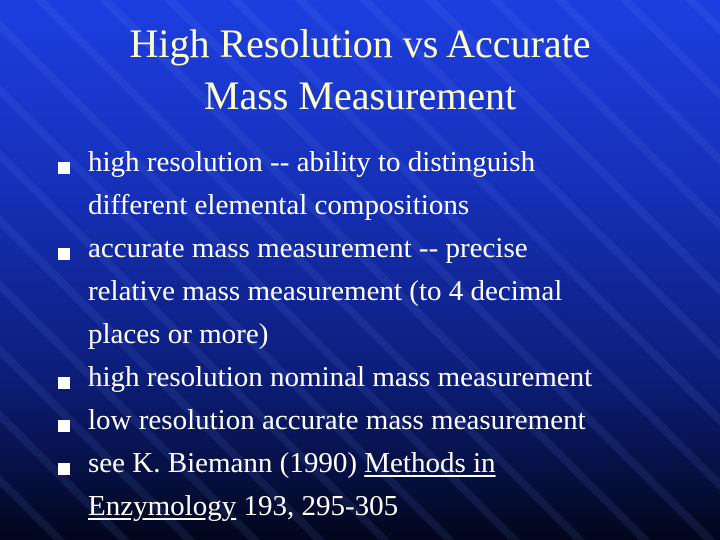 Image resolution: width=720 pixels, height=540 pixels. I want to click on bullet-text: see K. Biemann (1990), so click(226, 463).